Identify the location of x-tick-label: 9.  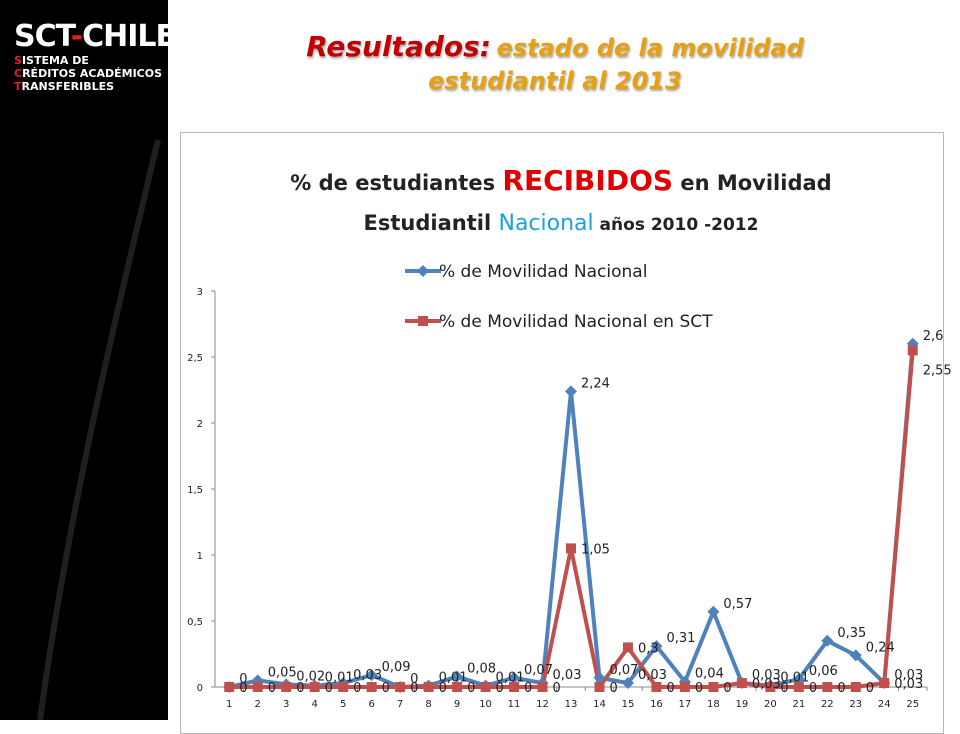
(457, 704).